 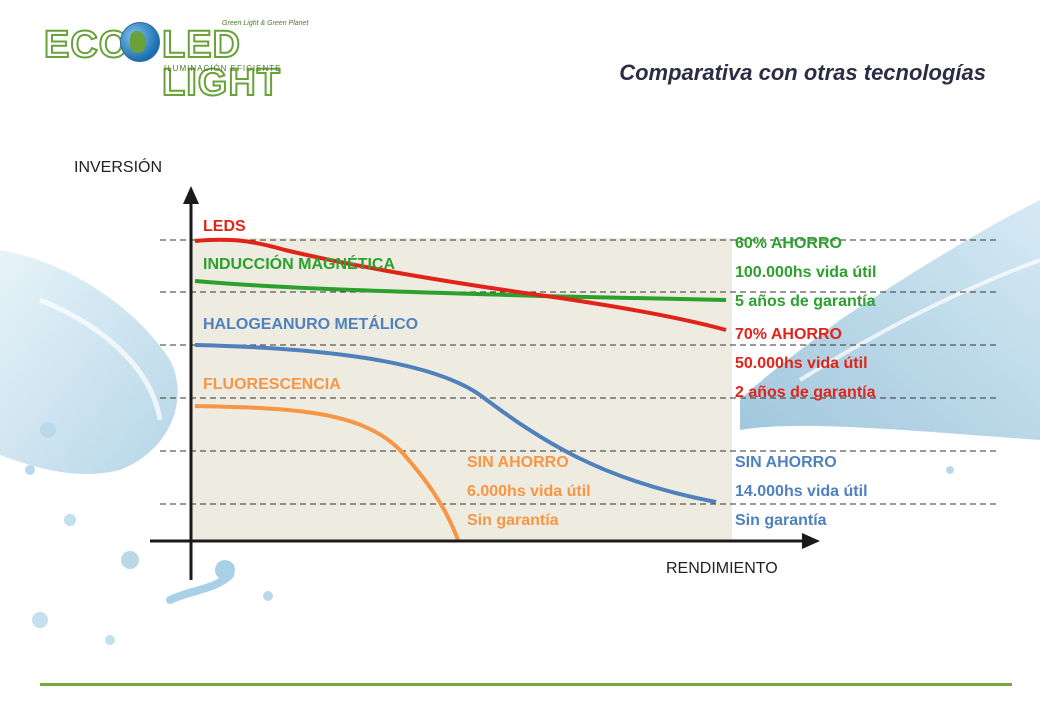 What do you see at coordinates (513, 520) in the screenshot?
I see `annotation-fluorescencia-garantia: Sin garantía` at bounding box center [513, 520].